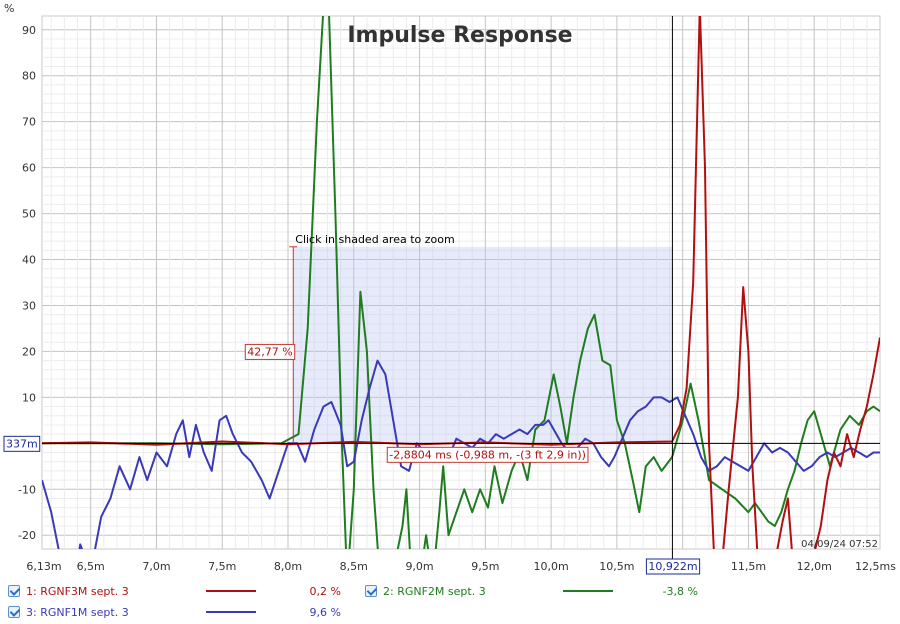  Describe the element at coordinates (875, 566) in the screenshot. I see `x-tick-label: 12,5ms` at that location.